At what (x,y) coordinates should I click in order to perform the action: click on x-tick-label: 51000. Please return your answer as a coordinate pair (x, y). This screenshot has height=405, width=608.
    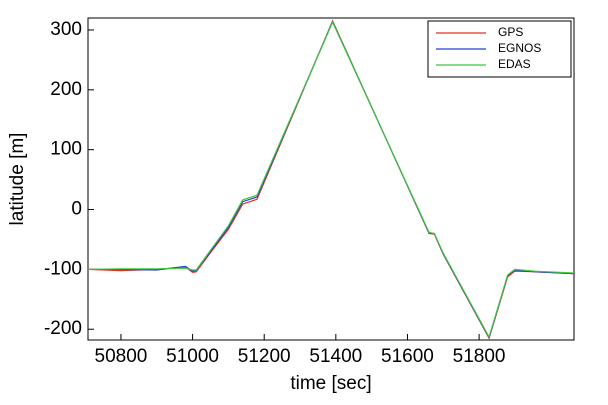
    Looking at the image, I should click on (192, 356).